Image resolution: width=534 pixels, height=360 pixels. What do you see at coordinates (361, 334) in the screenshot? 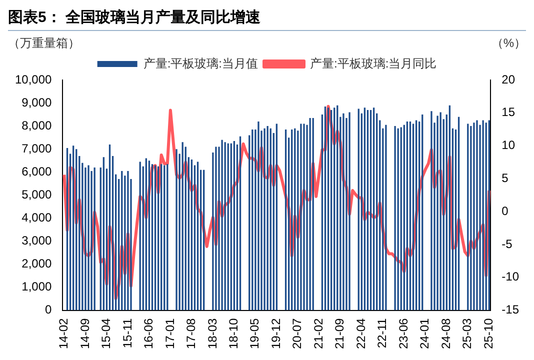
I see `x-tick-label: 22-04` at bounding box center [361, 334].